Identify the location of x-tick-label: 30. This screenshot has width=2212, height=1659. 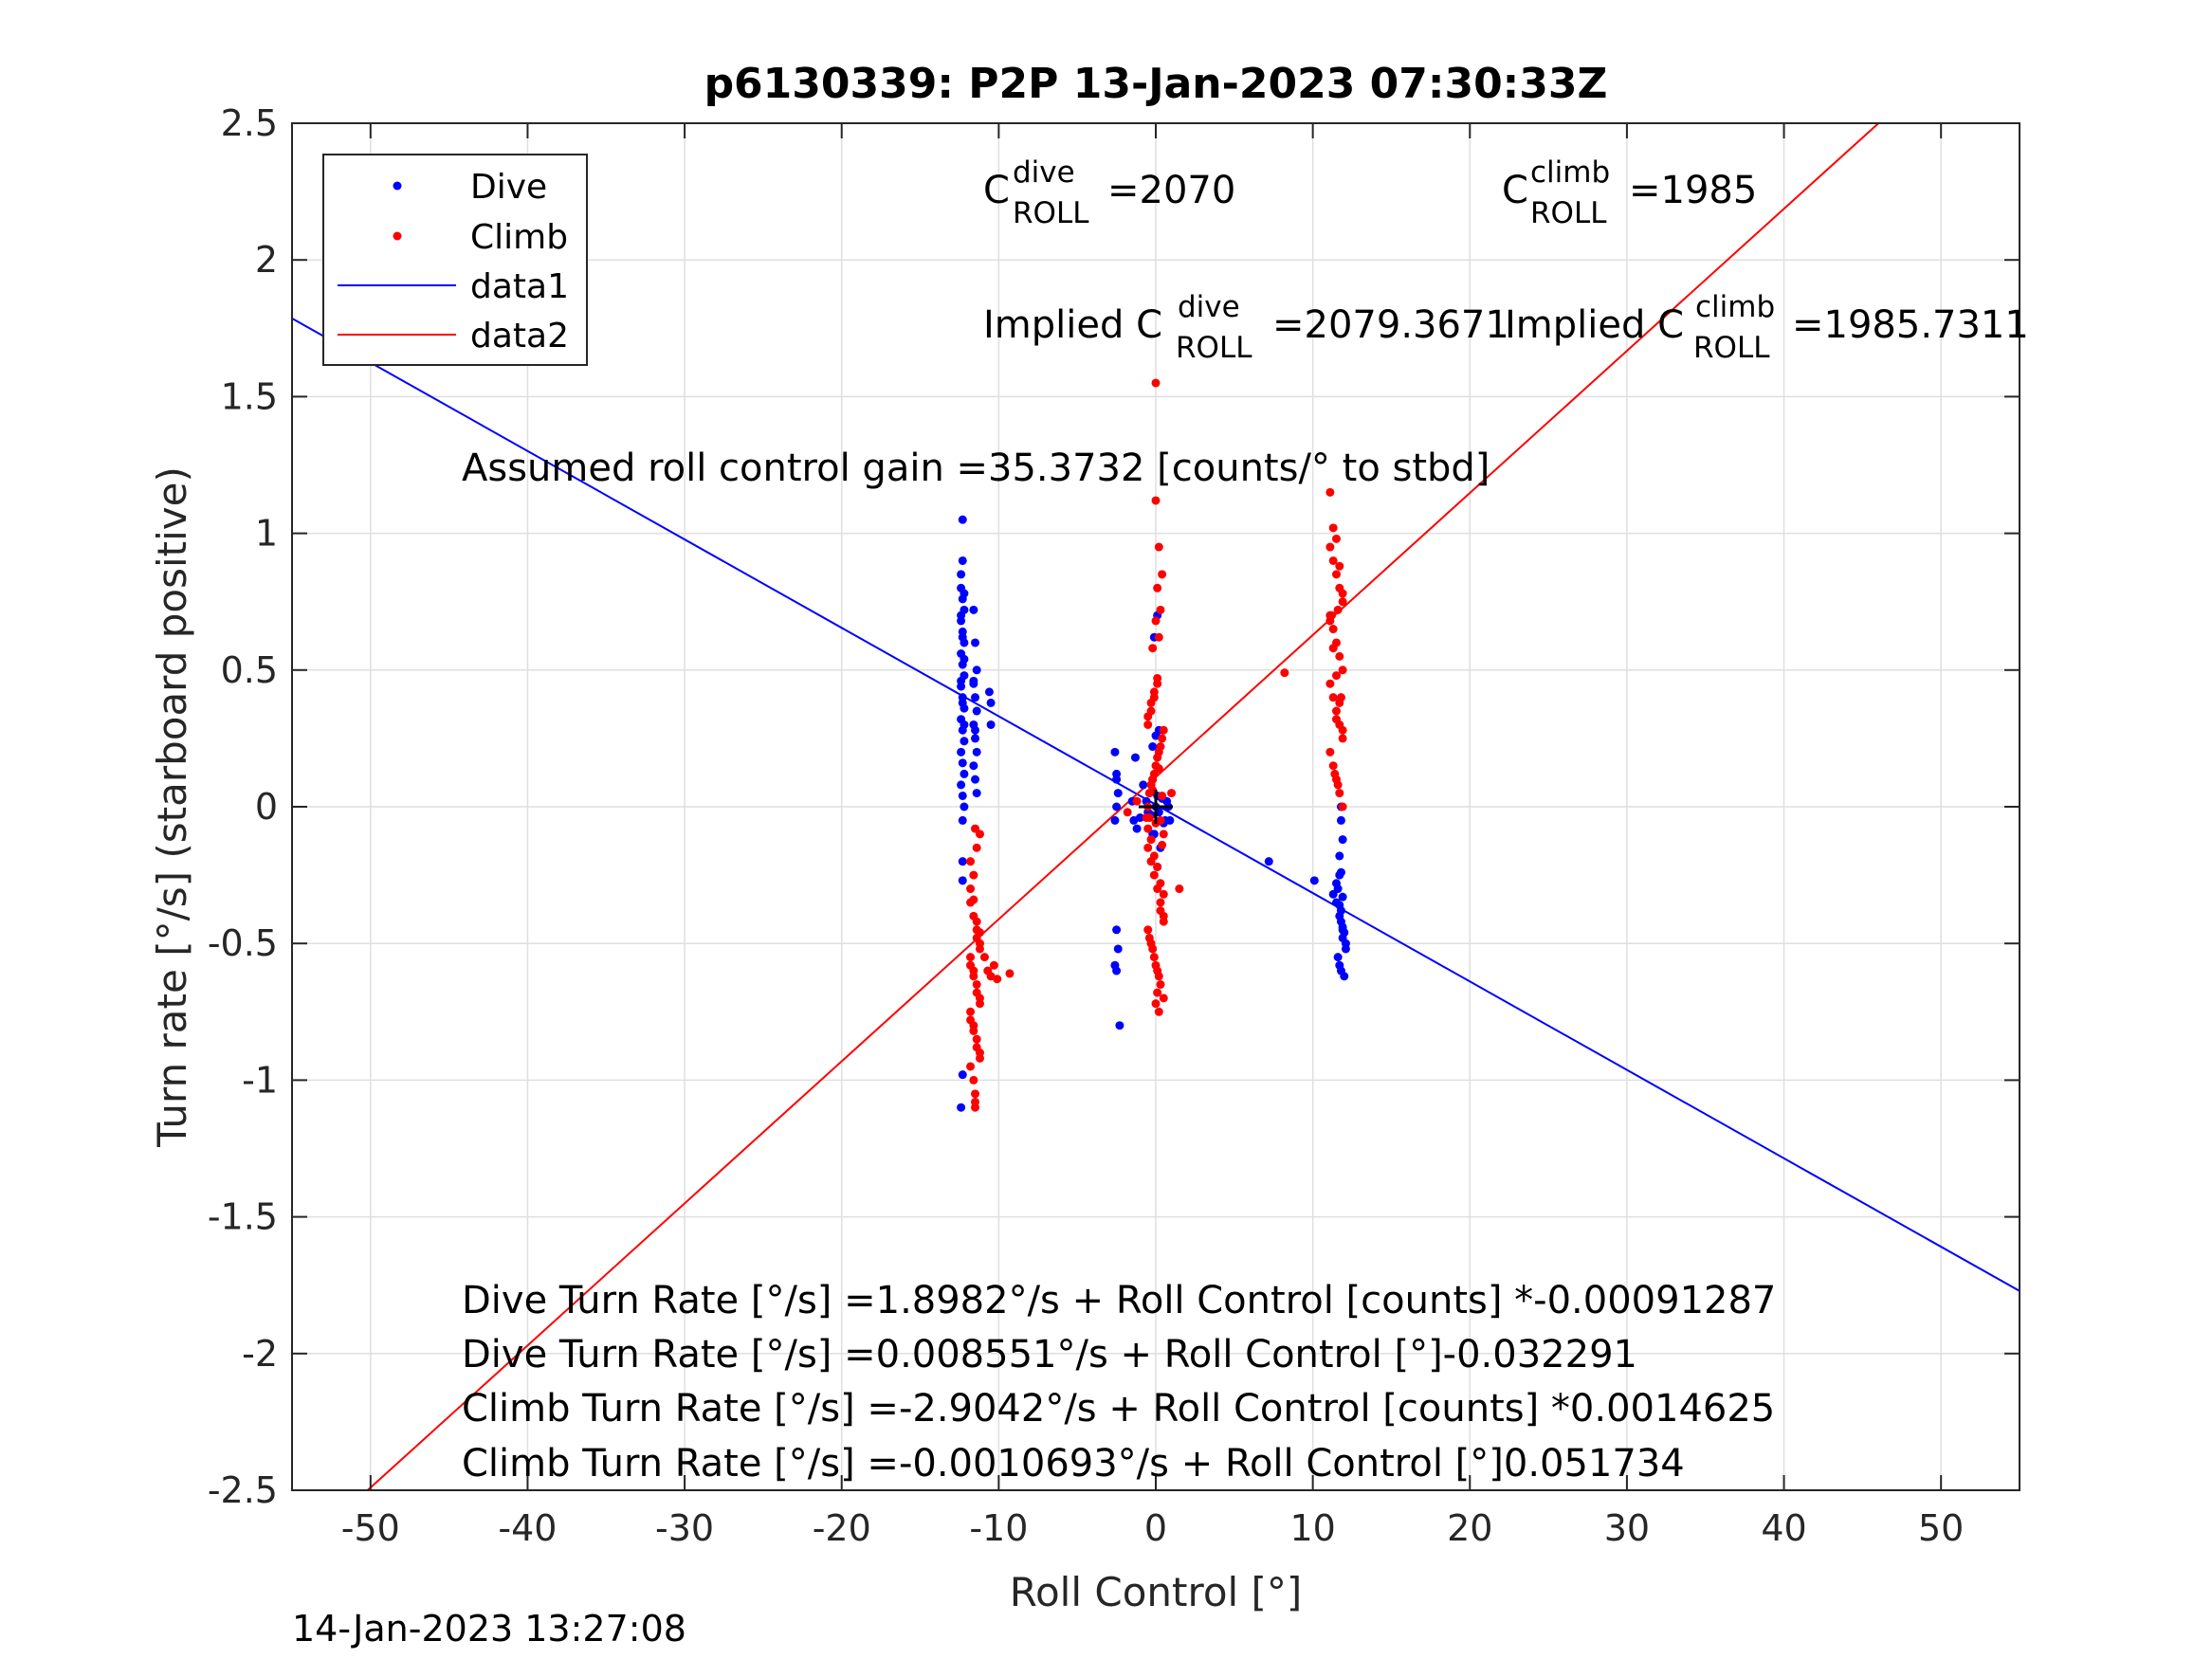
(1627, 1528).